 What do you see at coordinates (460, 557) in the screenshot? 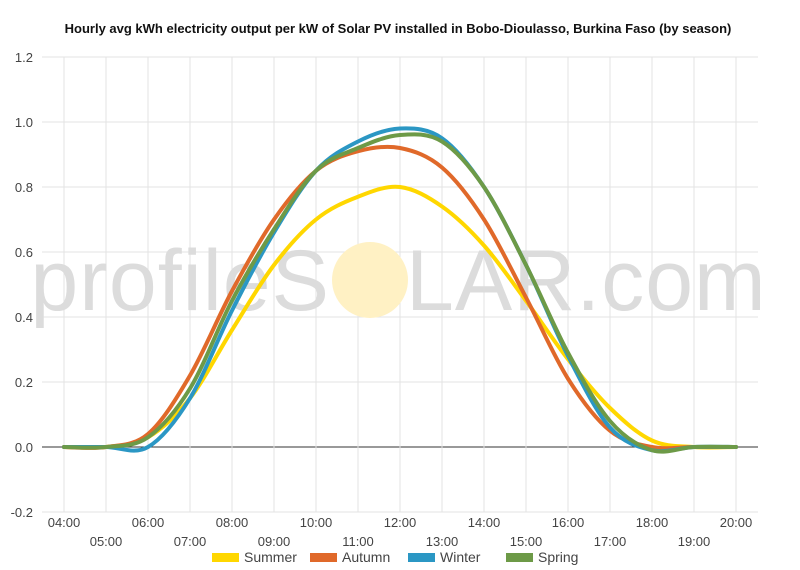
I see `legend-label-winter: Winter` at bounding box center [460, 557].